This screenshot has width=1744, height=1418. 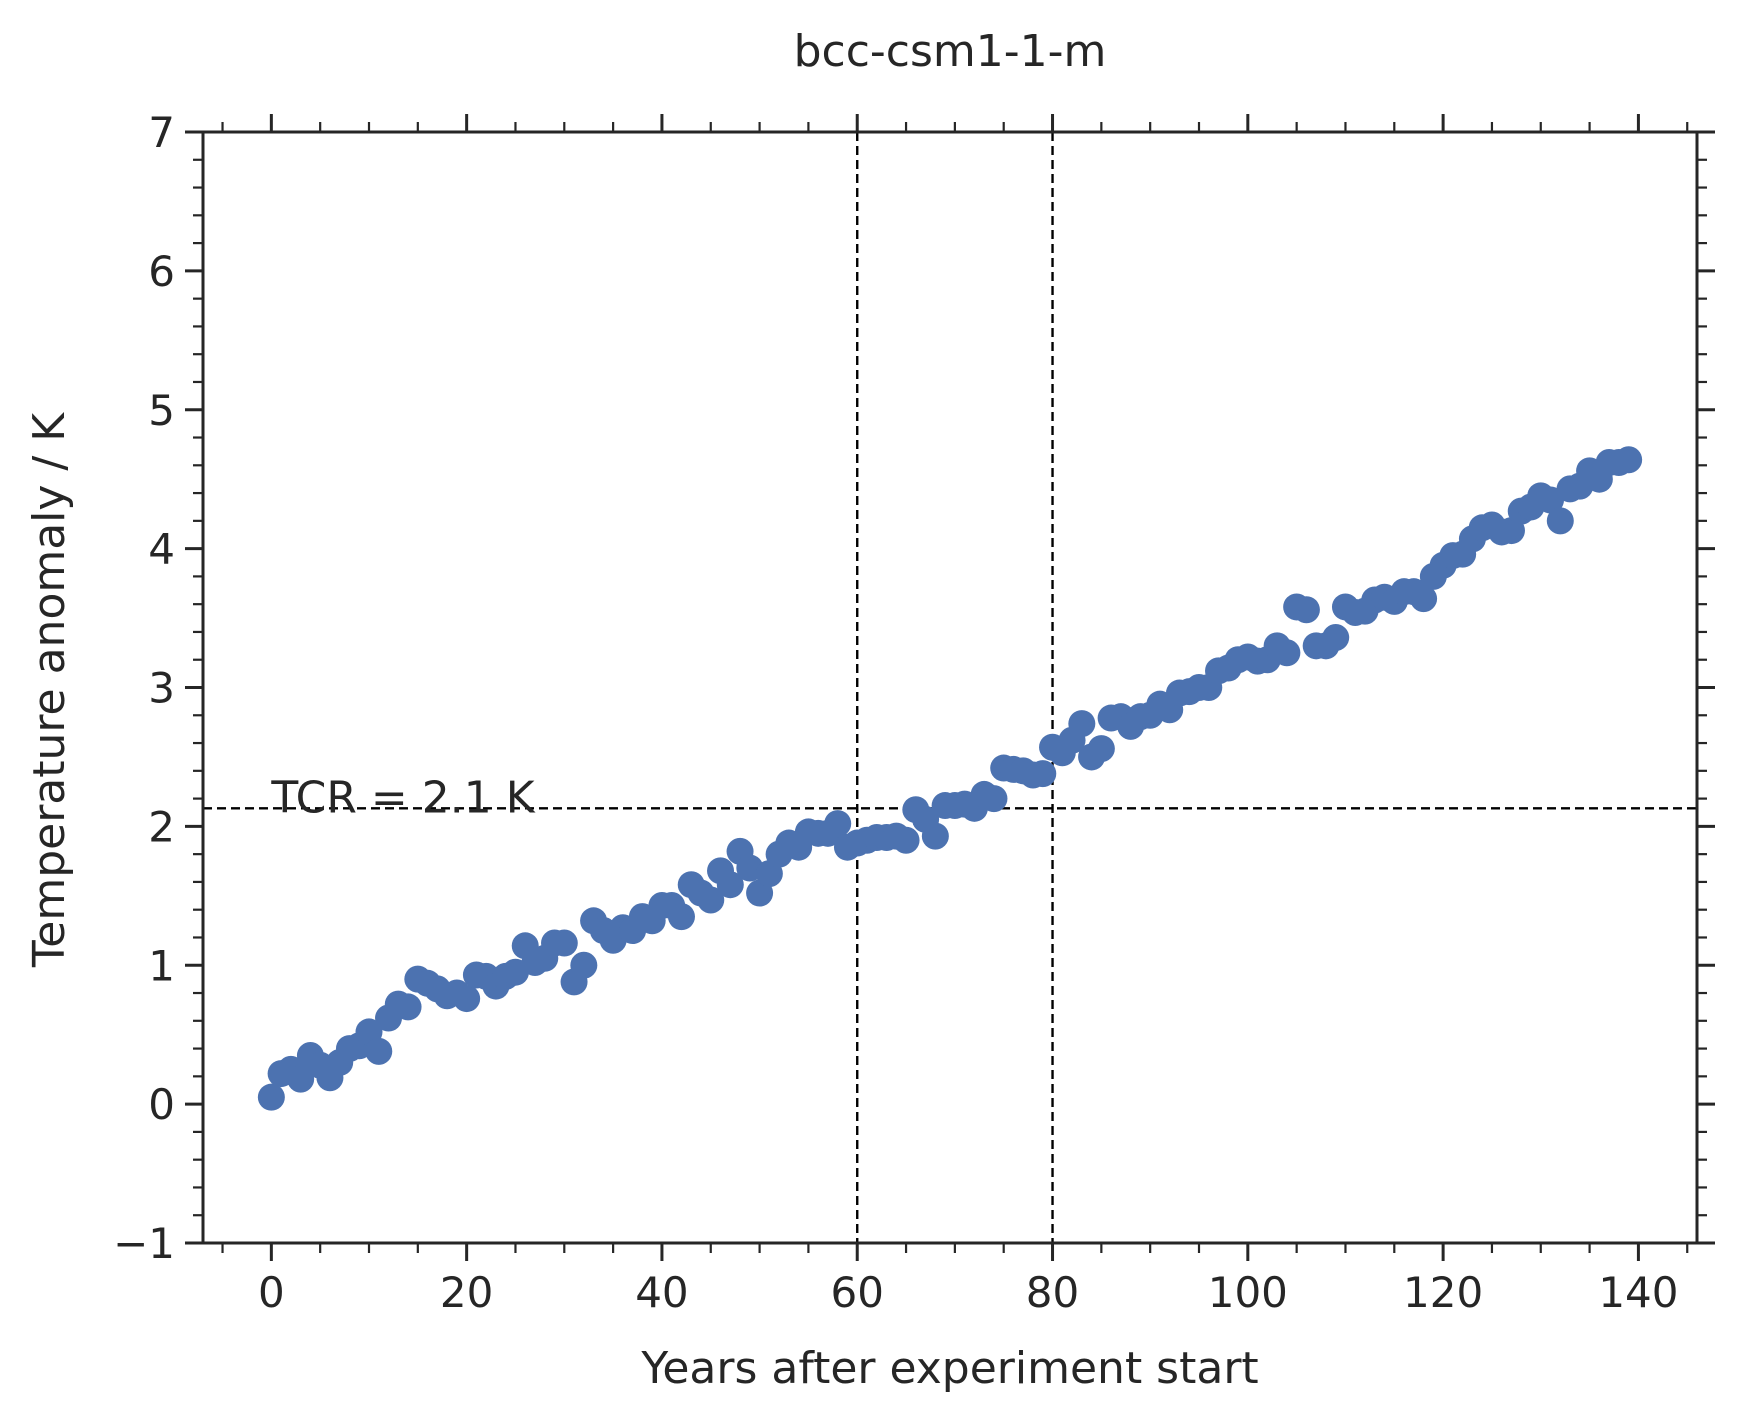 I want to click on y-tick-label: 7, so click(x=161, y=132).